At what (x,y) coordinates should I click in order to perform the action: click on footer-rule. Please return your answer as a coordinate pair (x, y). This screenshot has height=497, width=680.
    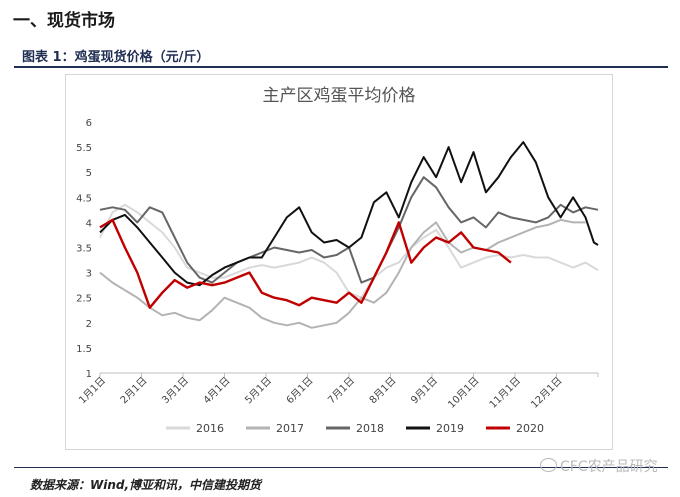
    Looking at the image, I should click on (341, 467).